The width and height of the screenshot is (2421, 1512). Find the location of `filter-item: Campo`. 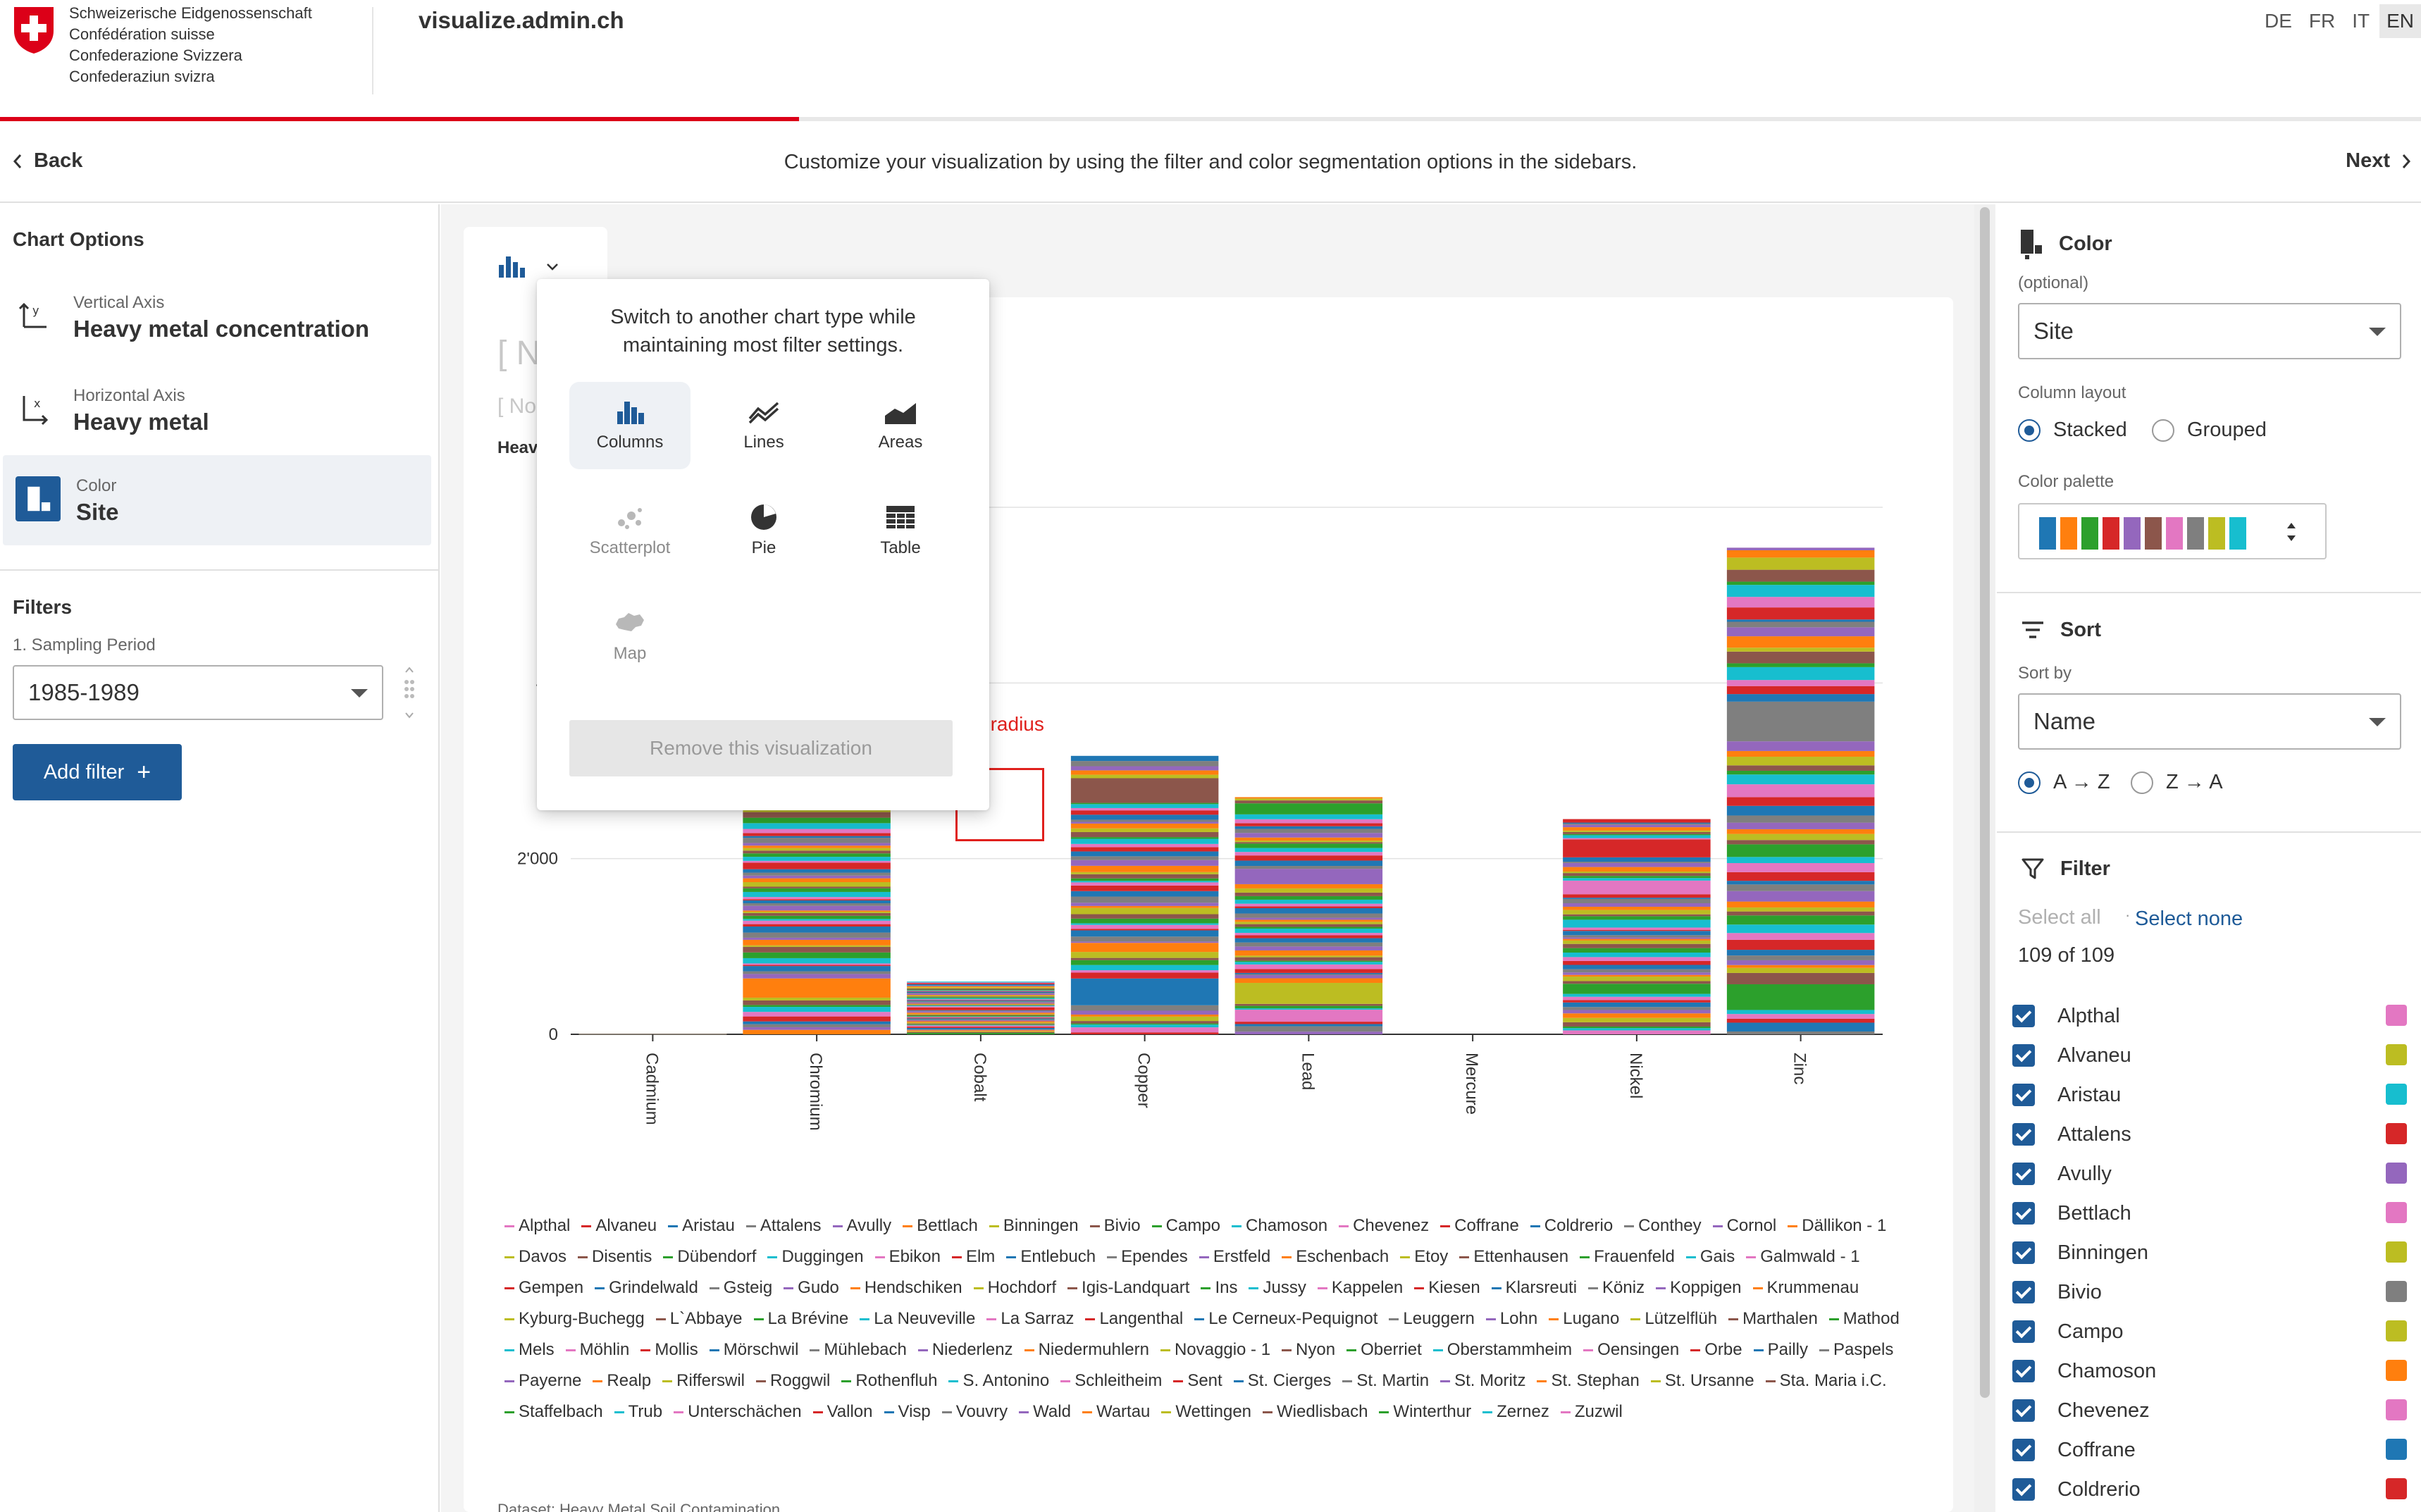

filter-item: Campo is located at coordinates (2209, 1331).